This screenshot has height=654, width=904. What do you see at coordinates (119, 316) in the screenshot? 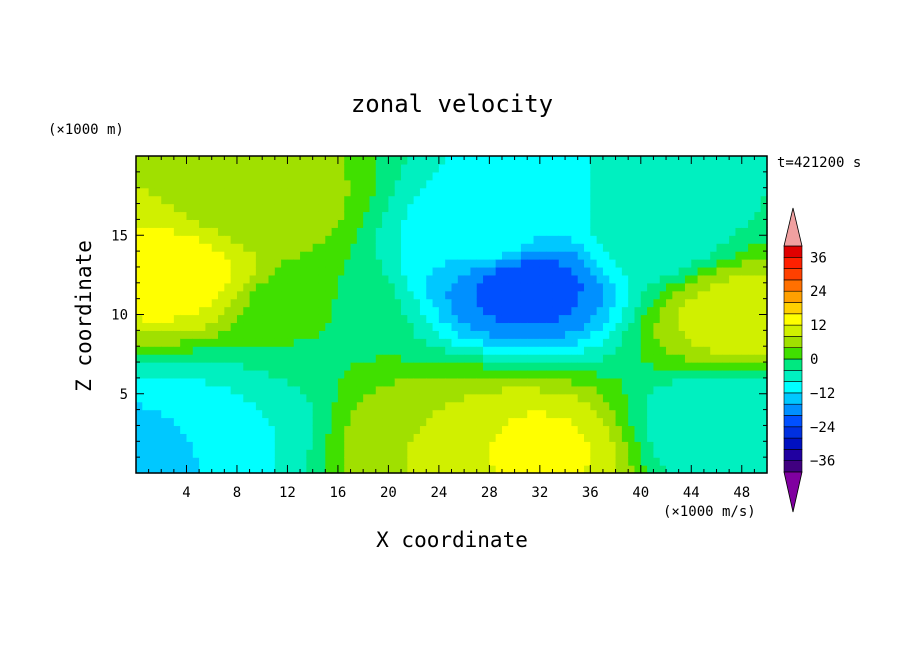
I see `y-tick-label: 10` at bounding box center [119, 316].